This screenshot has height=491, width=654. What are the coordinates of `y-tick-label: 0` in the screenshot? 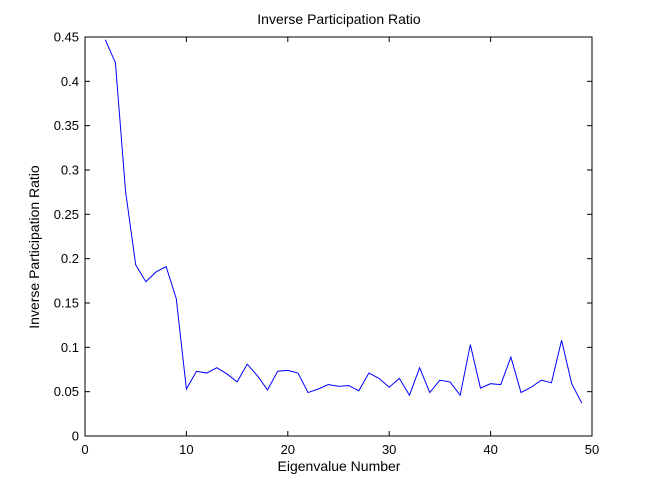 It's located at (75, 436).